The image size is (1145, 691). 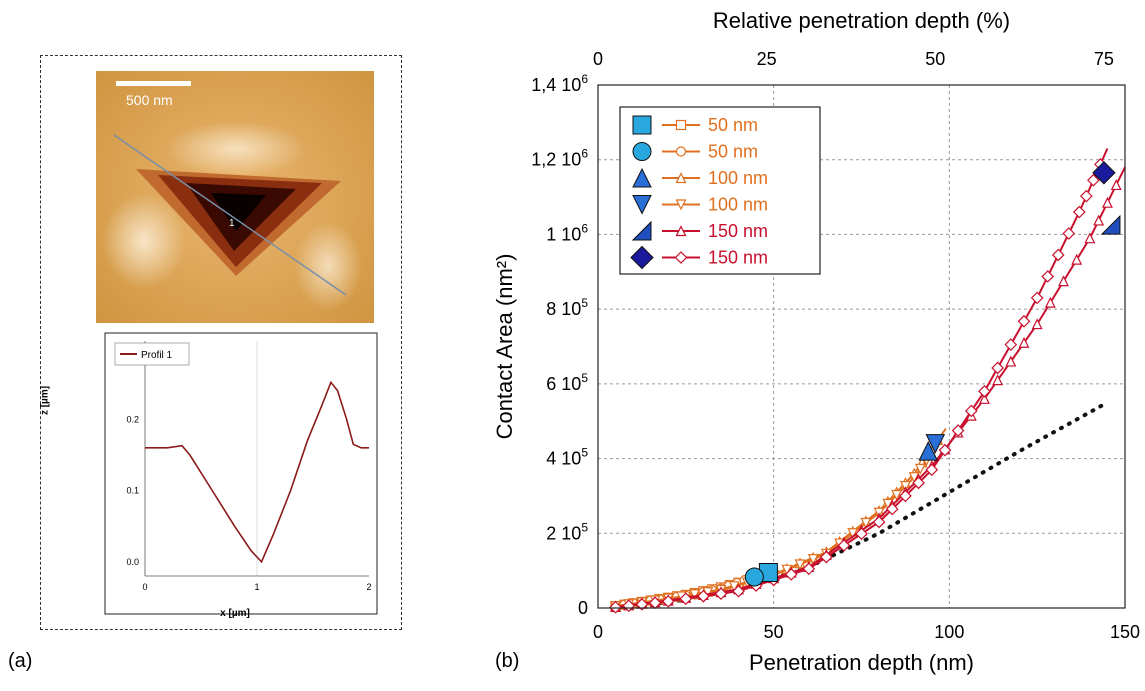 I want to click on profile-x-tick: 1, so click(x=256, y=587).